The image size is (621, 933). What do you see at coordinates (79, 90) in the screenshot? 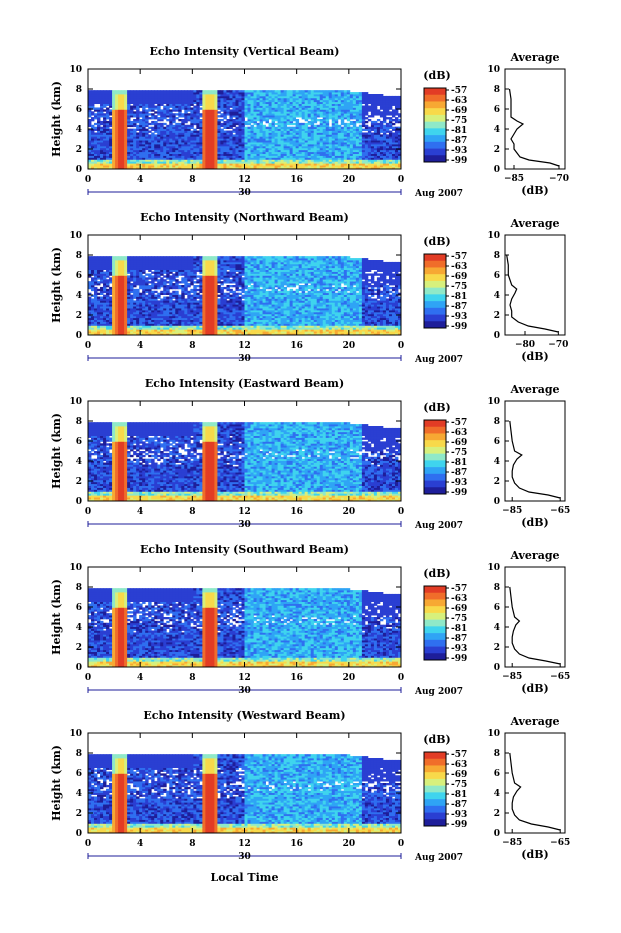
I see `y-tick-label: 8` at bounding box center [79, 90].